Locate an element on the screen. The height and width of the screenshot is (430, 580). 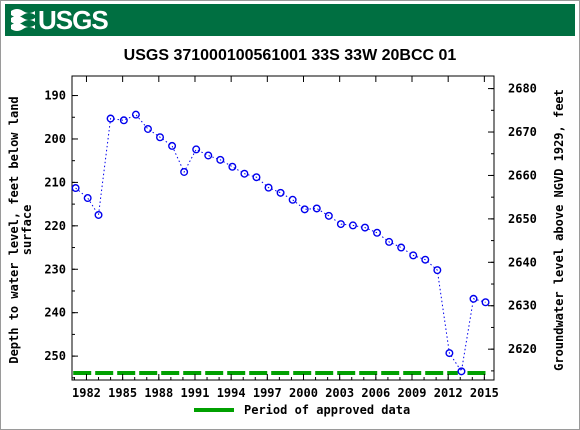
y-axis-left: 190 200 210 220 230 240 250 is located at coordinates (61, 234).